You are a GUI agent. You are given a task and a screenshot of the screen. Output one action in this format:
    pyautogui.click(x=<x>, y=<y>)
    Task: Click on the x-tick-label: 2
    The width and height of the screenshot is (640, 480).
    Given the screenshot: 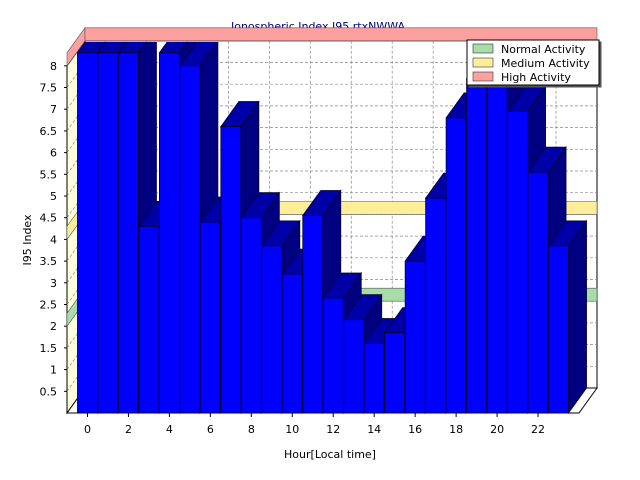 What is the action you would take?
    pyautogui.click(x=128, y=429)
    